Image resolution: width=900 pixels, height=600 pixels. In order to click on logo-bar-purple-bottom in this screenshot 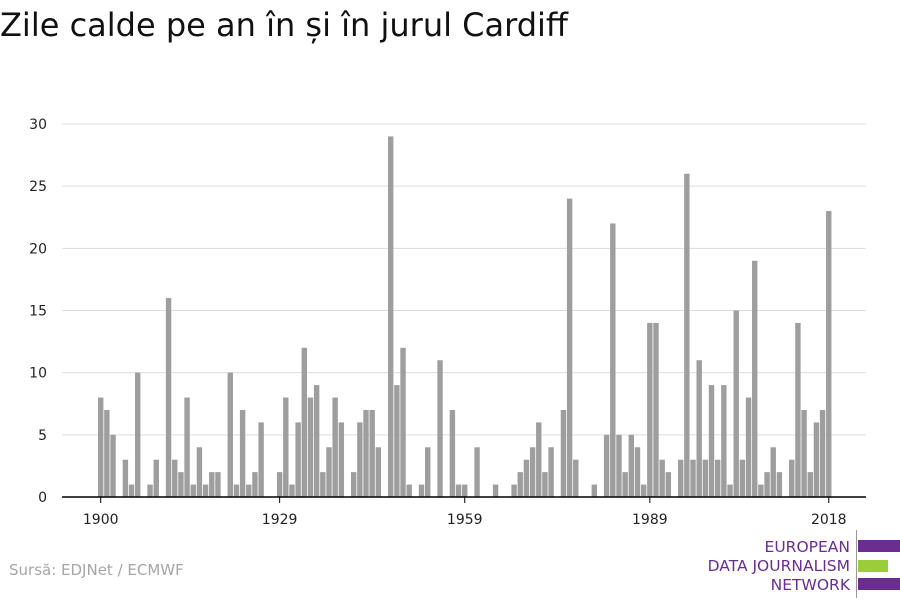, I will do `click(879, 584)`.